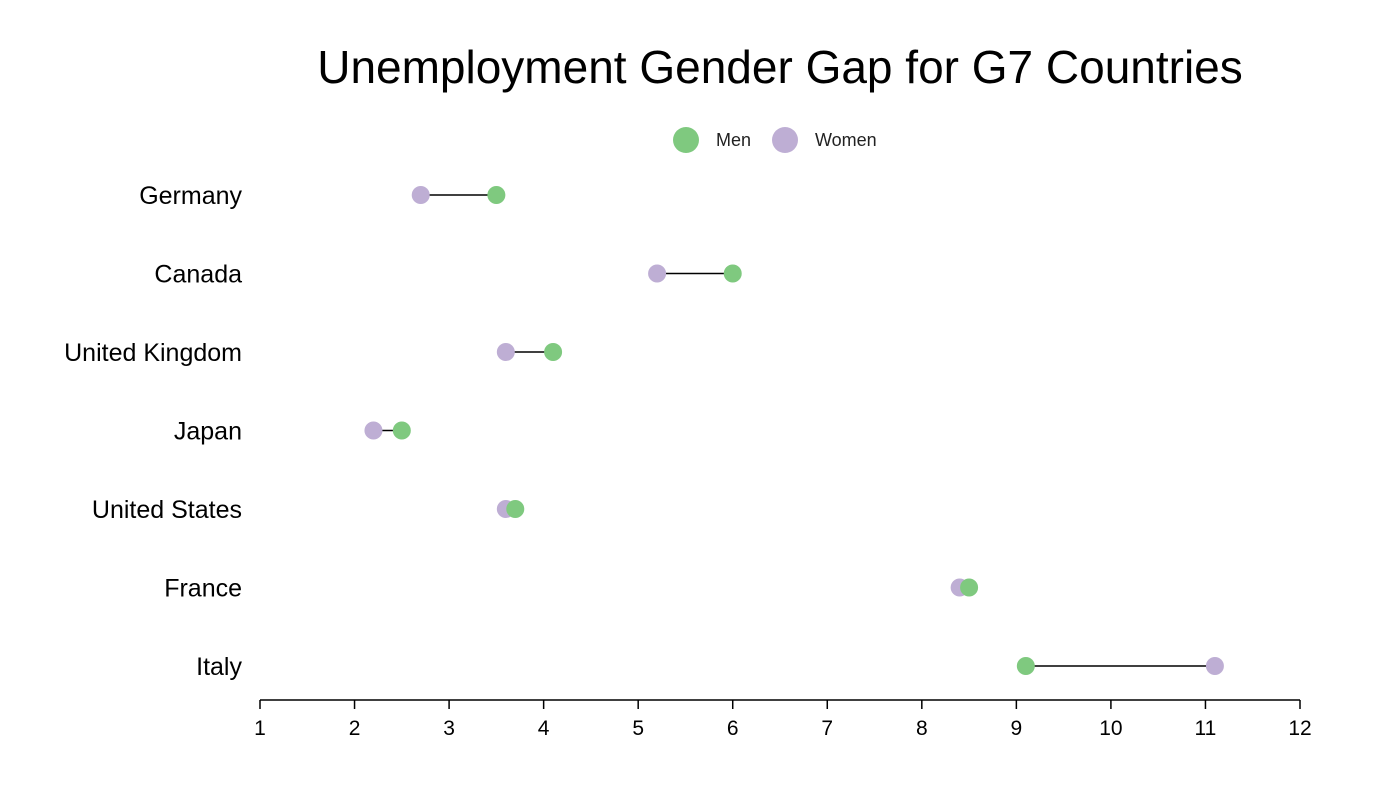  Describe the element at coordinates (969, 587) in the screenshot. I see `point-men-france` at that location.